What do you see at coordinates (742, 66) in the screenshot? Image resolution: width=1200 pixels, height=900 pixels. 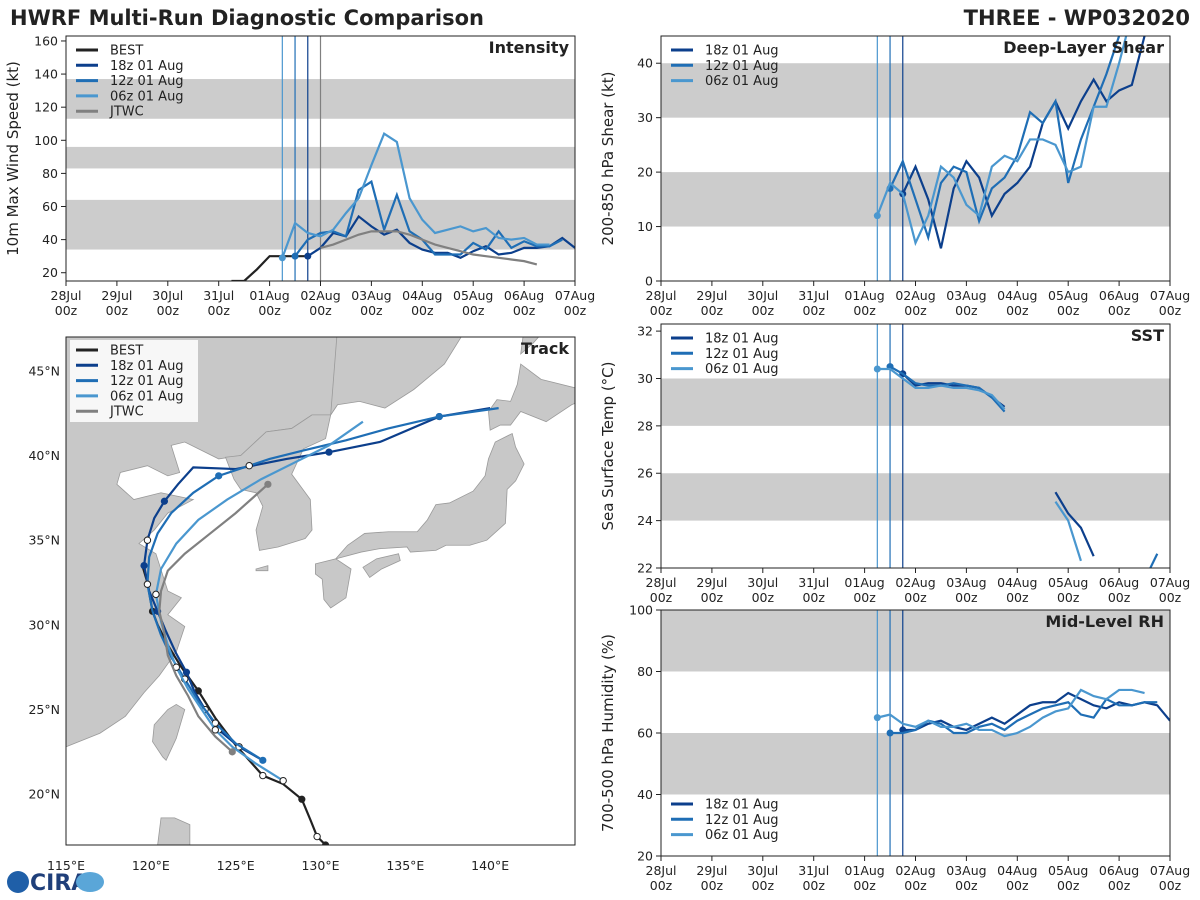 I see `shear-legend-label-12z-01-aug: 12z 01 Aug` at bounding box center [742, 66].